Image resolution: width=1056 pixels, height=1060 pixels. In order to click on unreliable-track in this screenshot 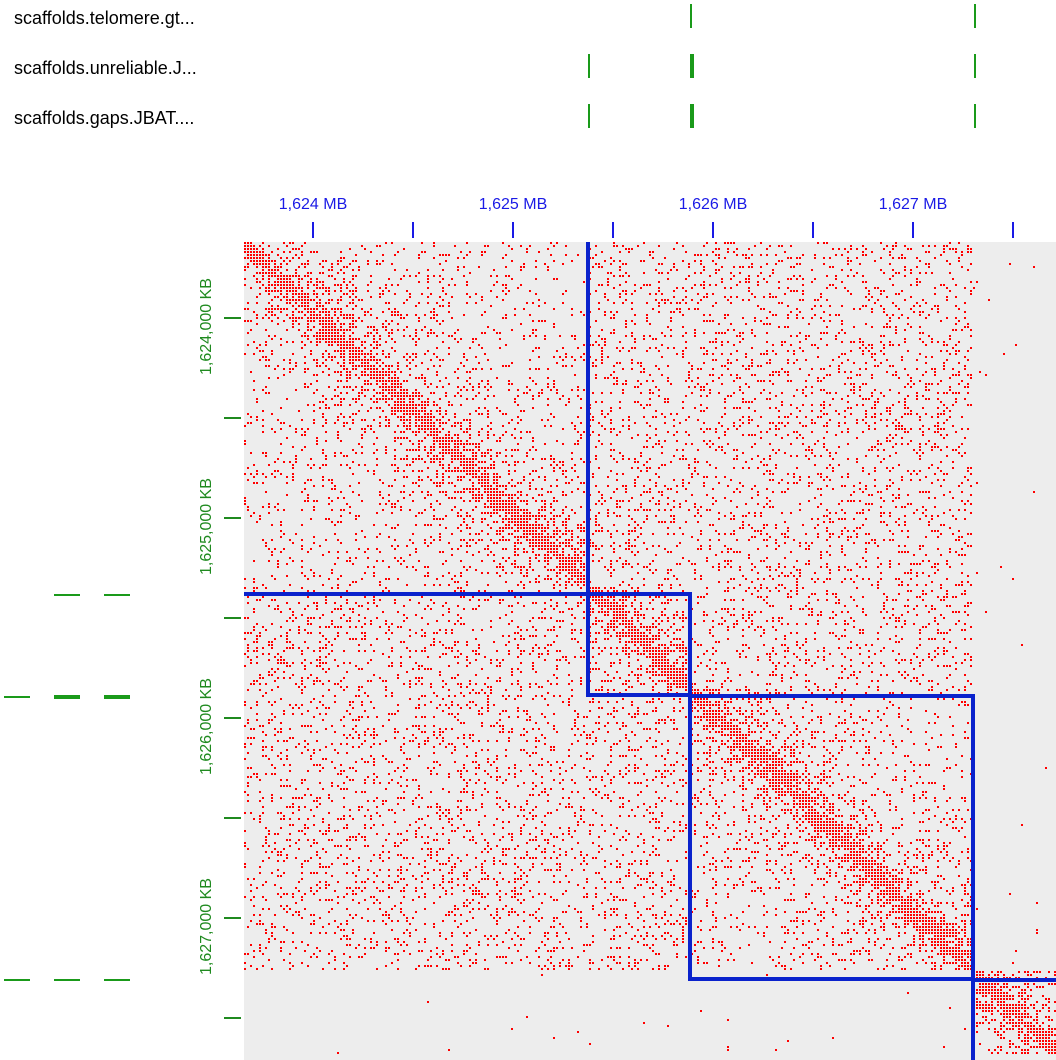, I will do `click(782, 66)`.